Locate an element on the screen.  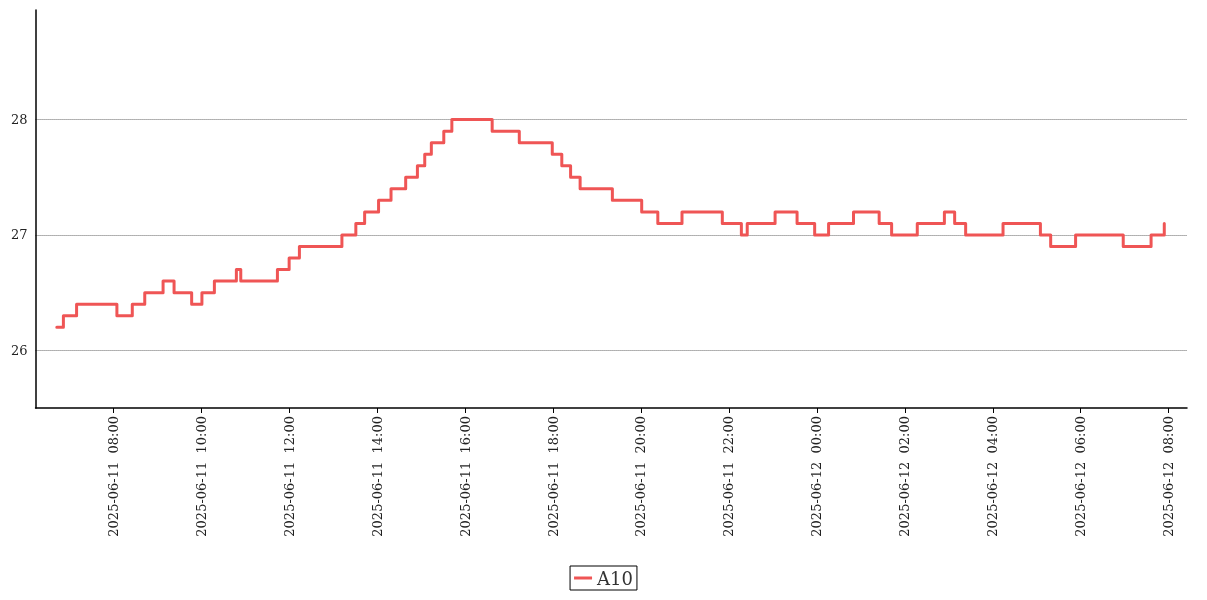
x-tick-label: 2025-06-12 02:00 is located at coordinates (905, 476).